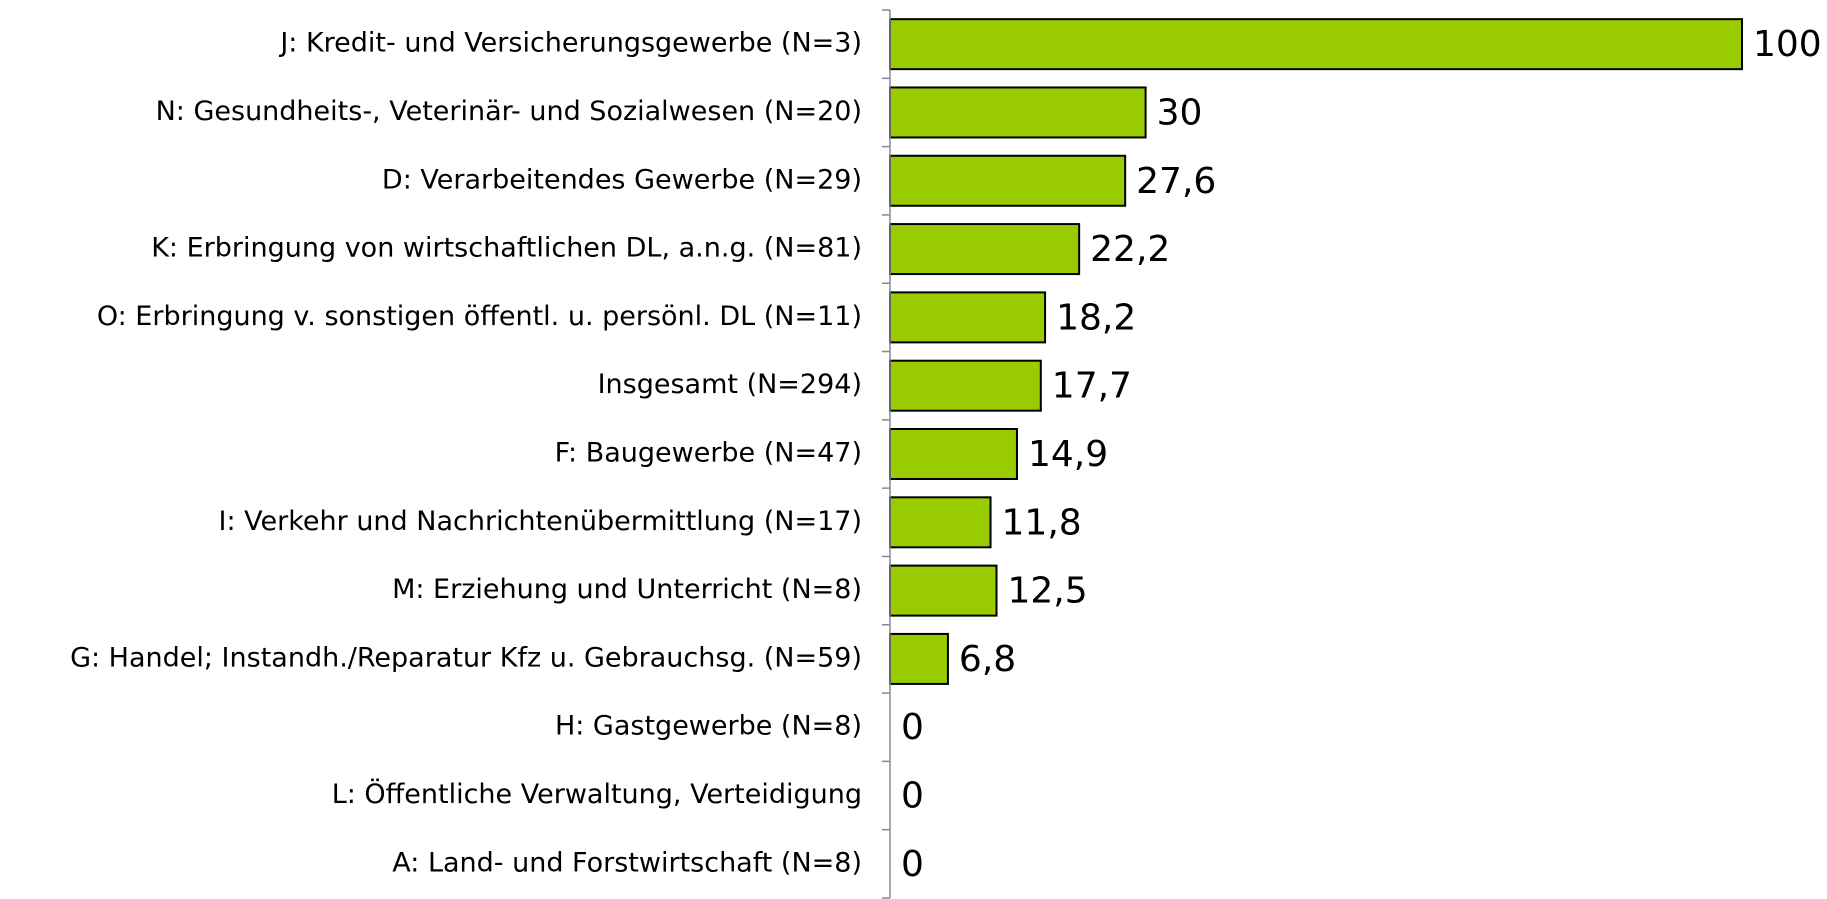 This screenshot has width=1827, height=899. Describe the element at coordinates (1130, 249) in the screenshot. I see `value-label: 22,2` at that location.